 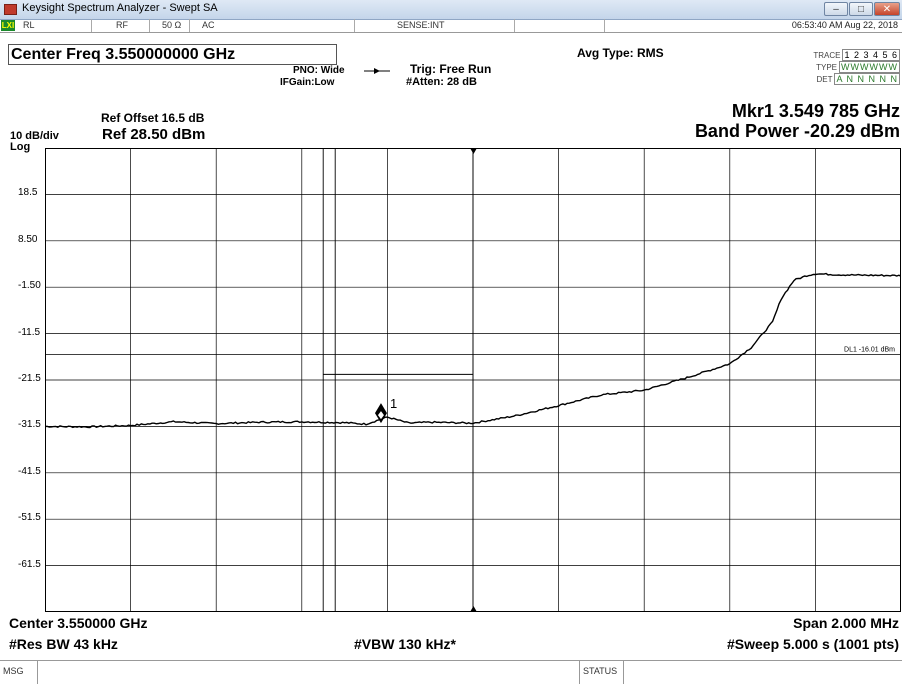 What do you see at coordinates (763, 672) in the screenshot?
I see `status-area` at bounding box center [763, 672].